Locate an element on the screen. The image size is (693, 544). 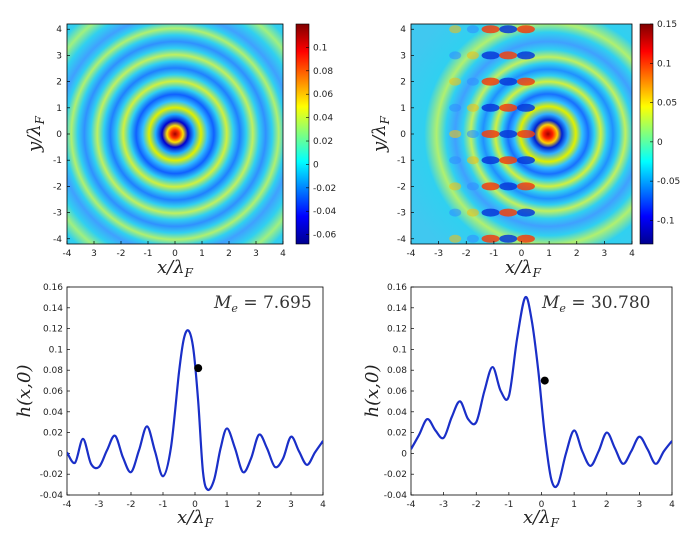
line-left-series is located at coordinates (195, 410).